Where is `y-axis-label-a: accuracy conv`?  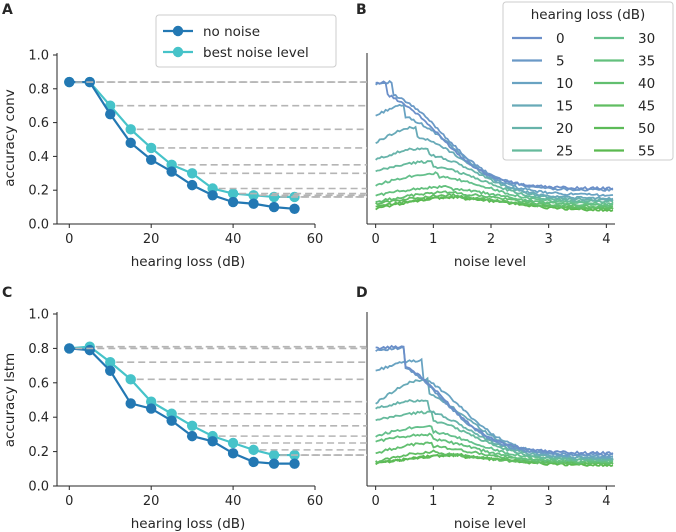
y-axis-label-a: accuracy conv is located at coordinates (10, 137).